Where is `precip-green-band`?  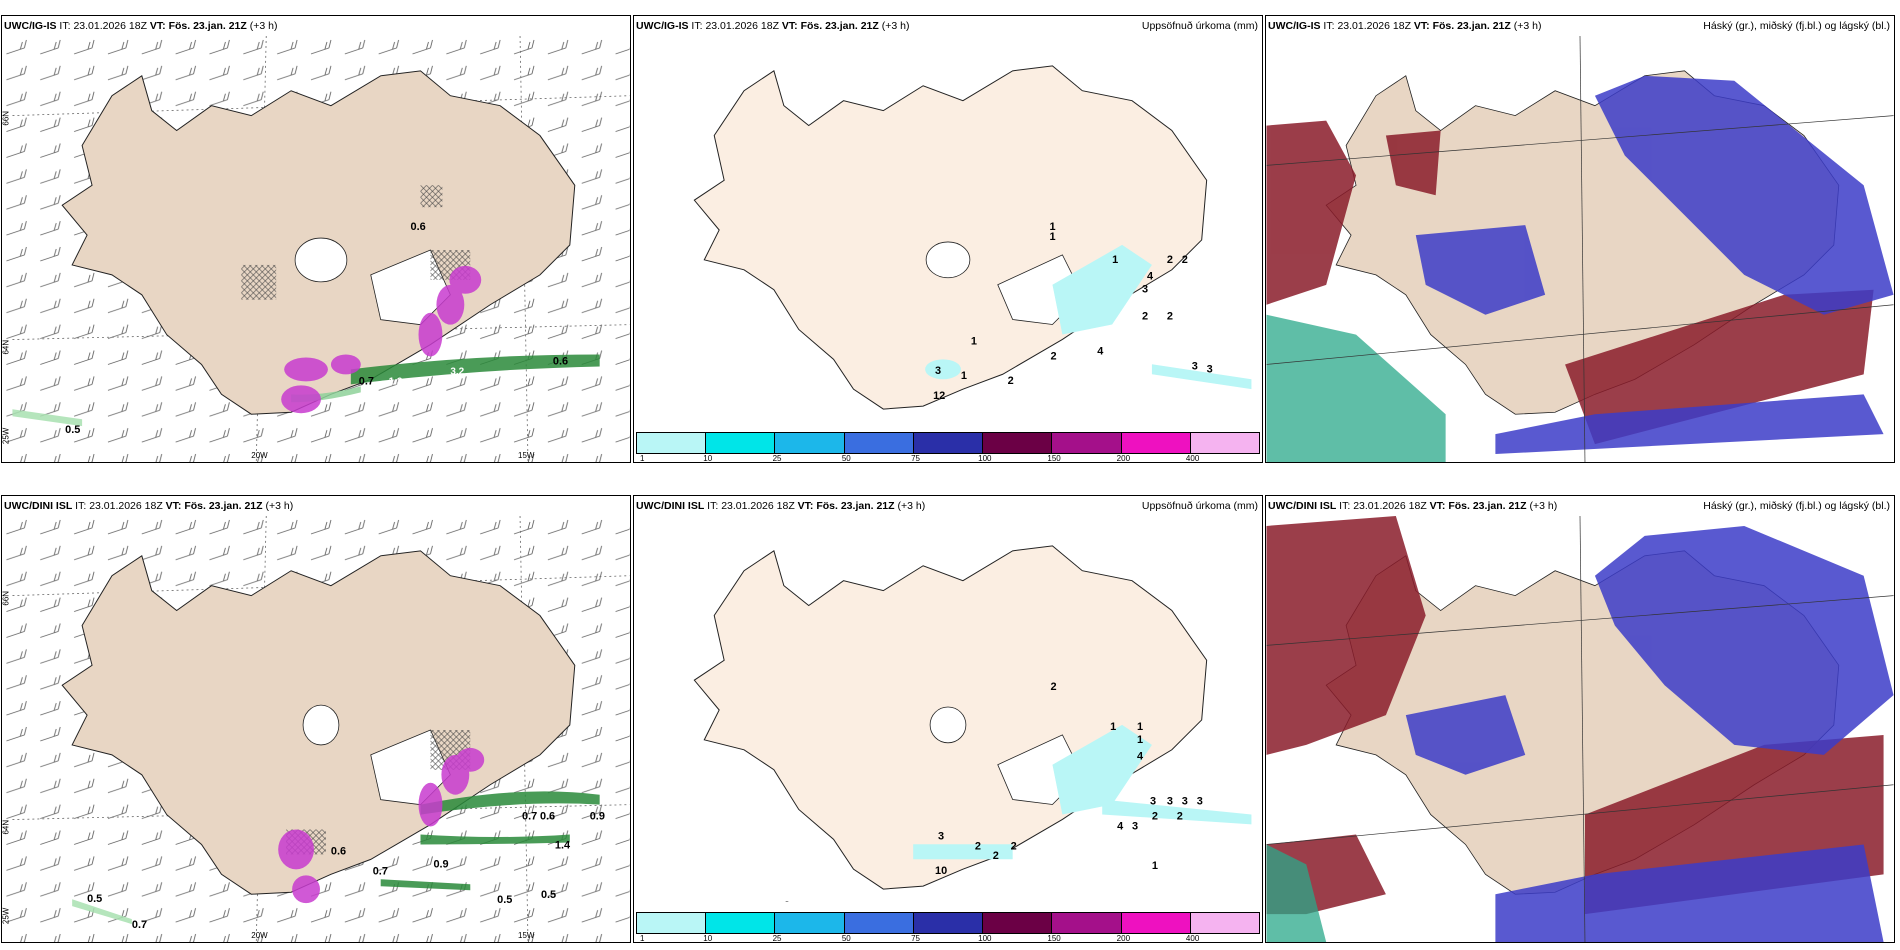 precip-green-band is located at coordinates (336, 858).